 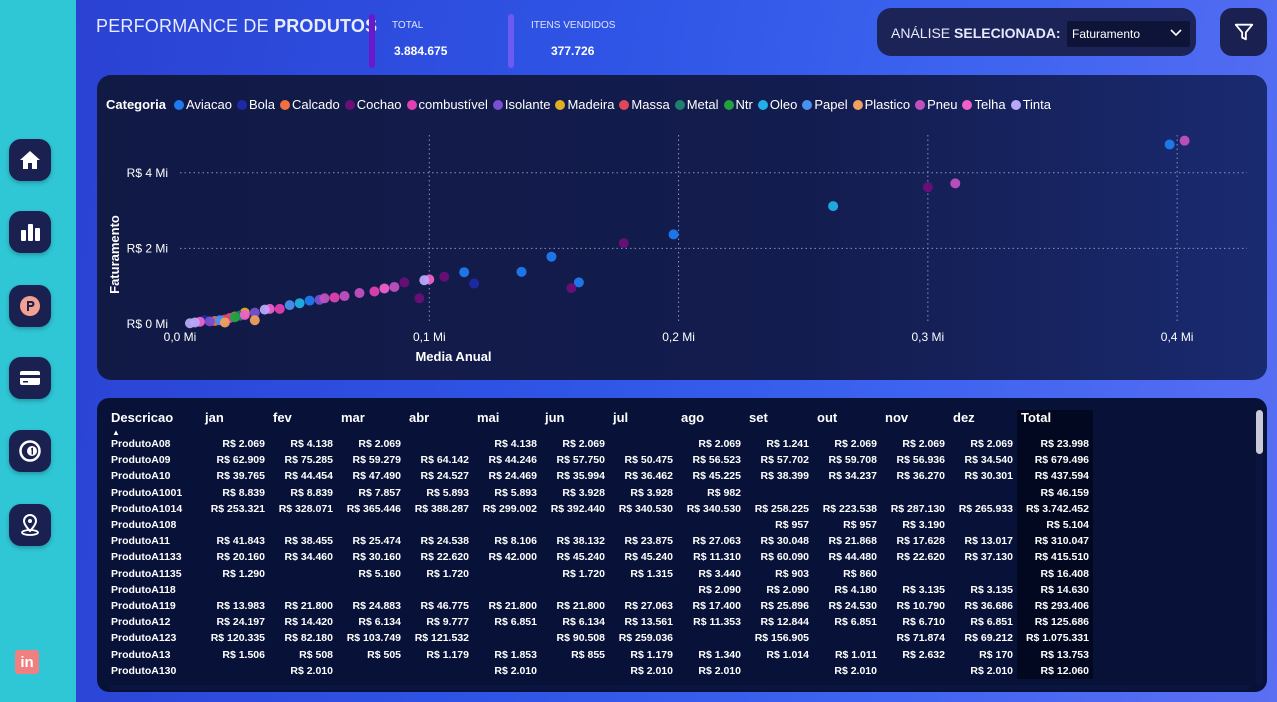 I want to click on column-header: abr, so click(x=419, y=417).